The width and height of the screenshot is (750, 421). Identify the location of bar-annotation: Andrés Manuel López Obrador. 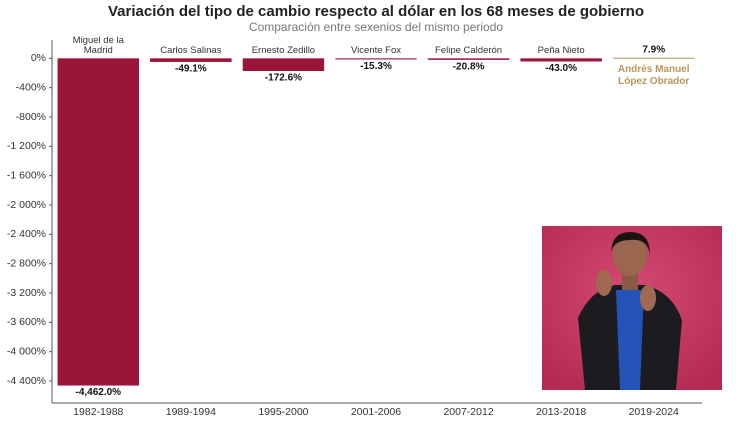
(653, 76).